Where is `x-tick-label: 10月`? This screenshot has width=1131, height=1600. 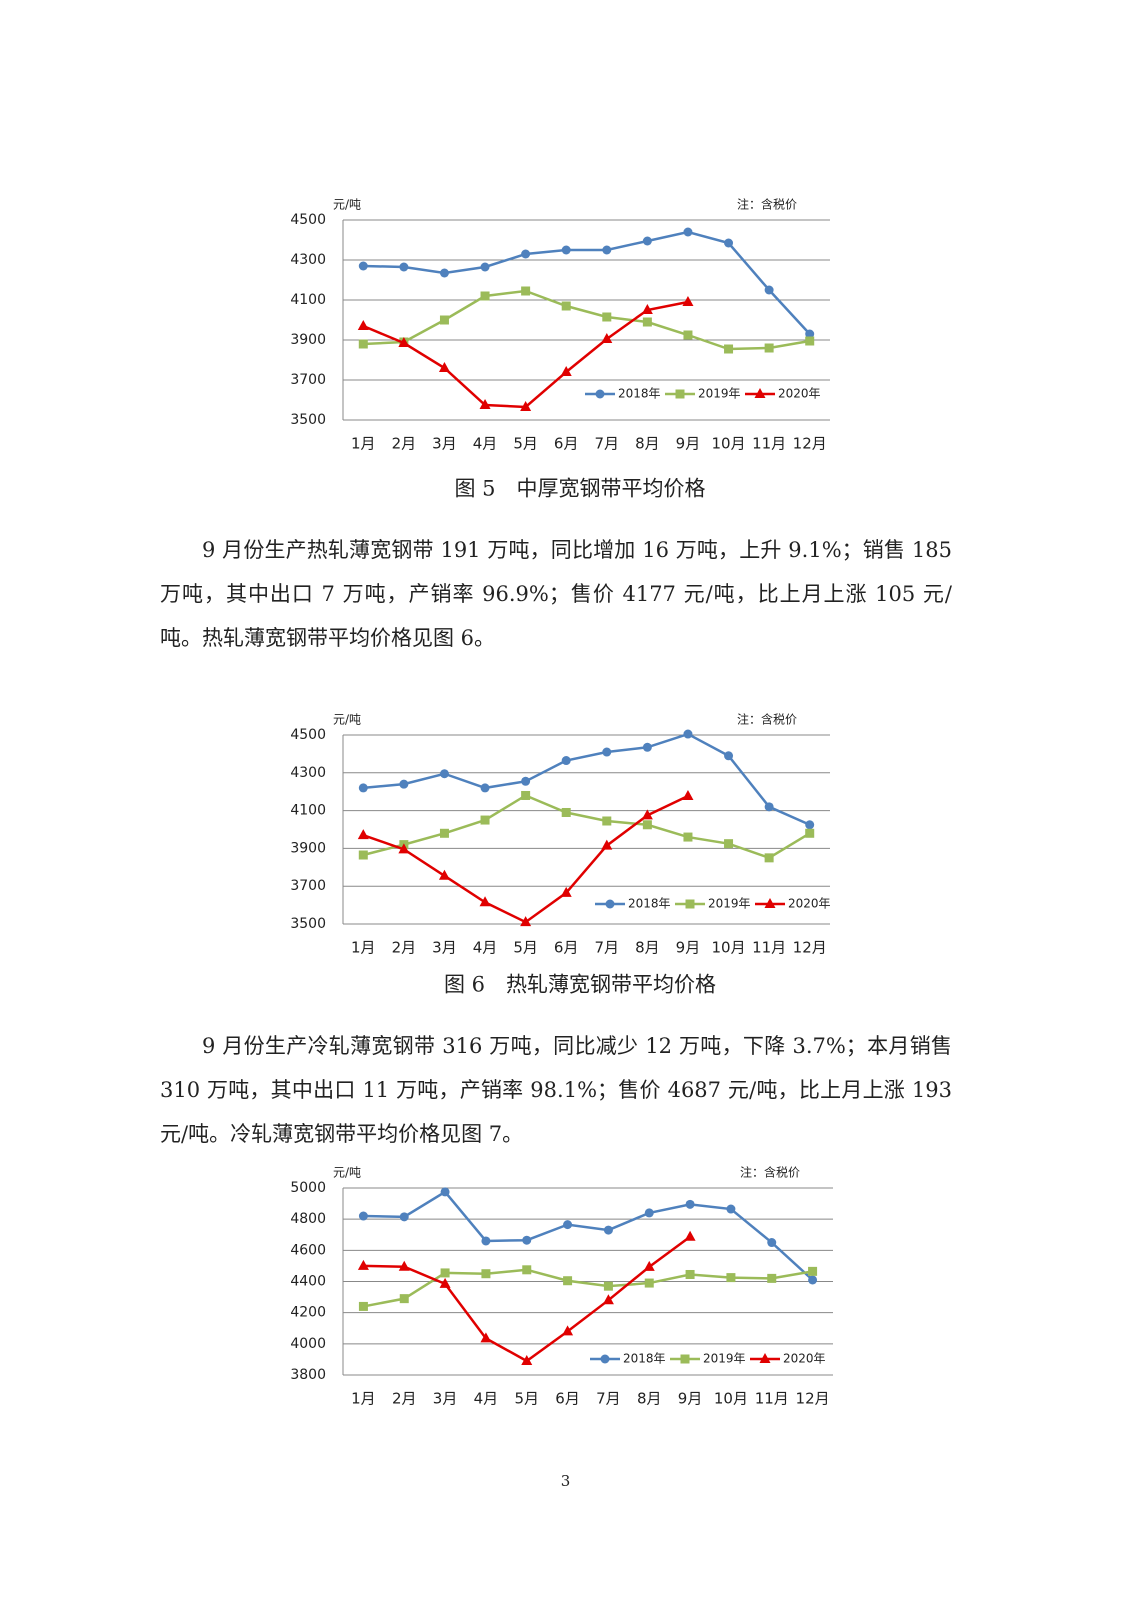
x-tick-label: 10月 is located at coordinates (731, 1399).